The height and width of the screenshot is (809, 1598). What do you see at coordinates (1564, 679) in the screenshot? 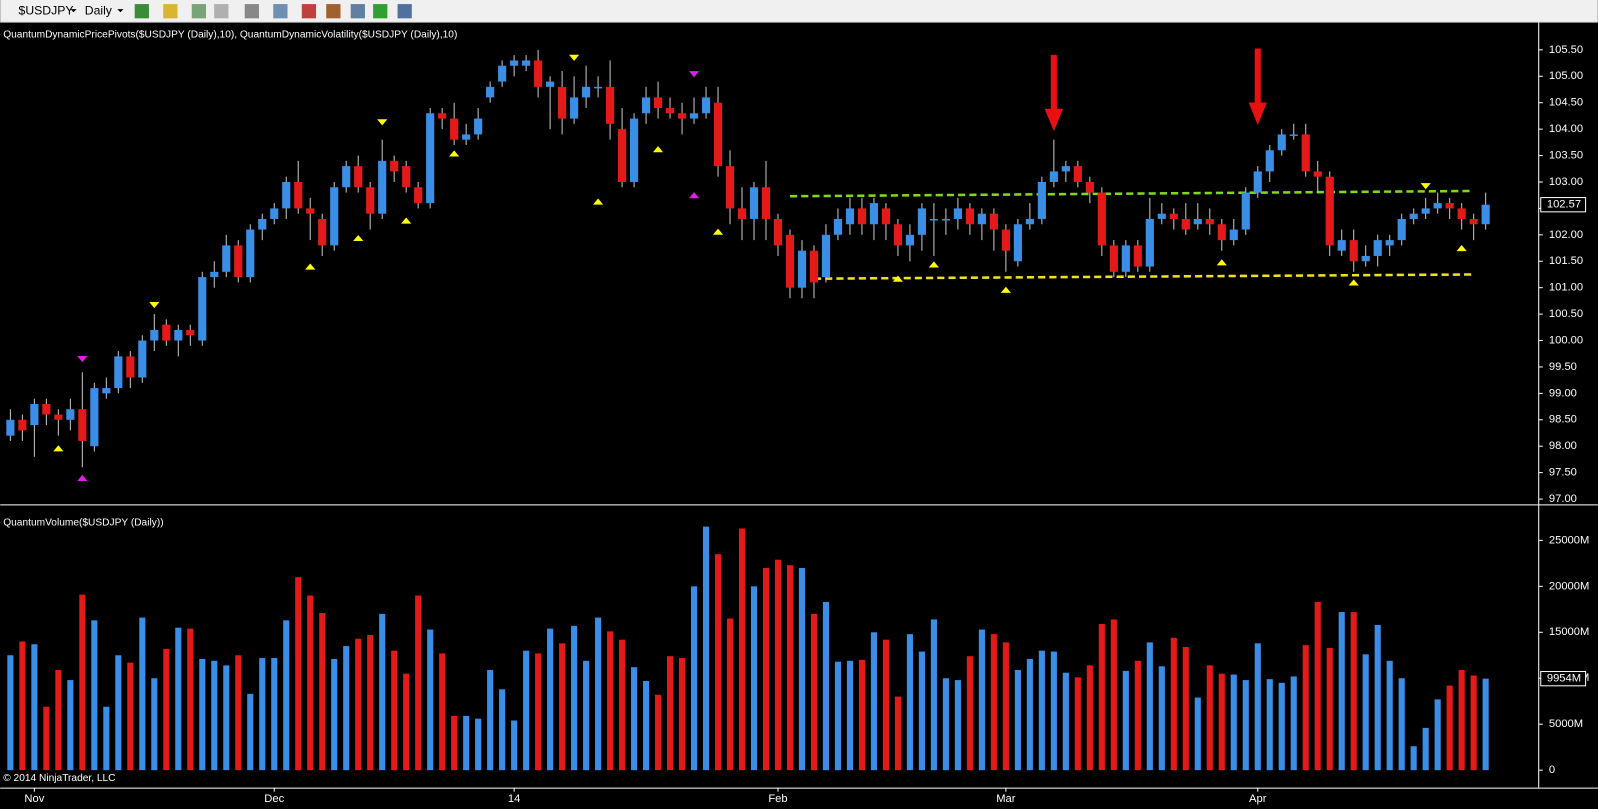
I see `last-volume-label: 9954M` at bounding box center [1564, 679].